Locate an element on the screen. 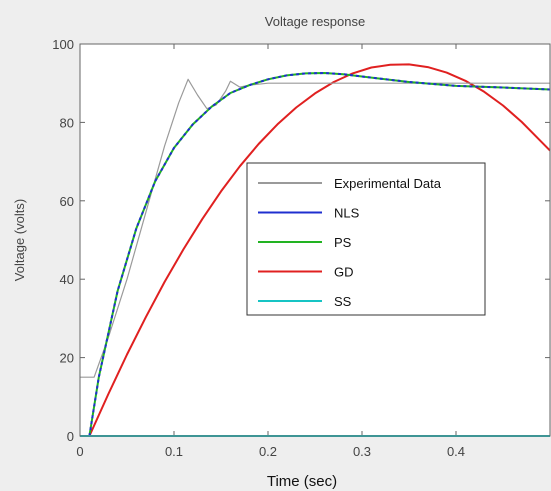  x-tick-label: 0.2 is located at coordinates (268, 451).